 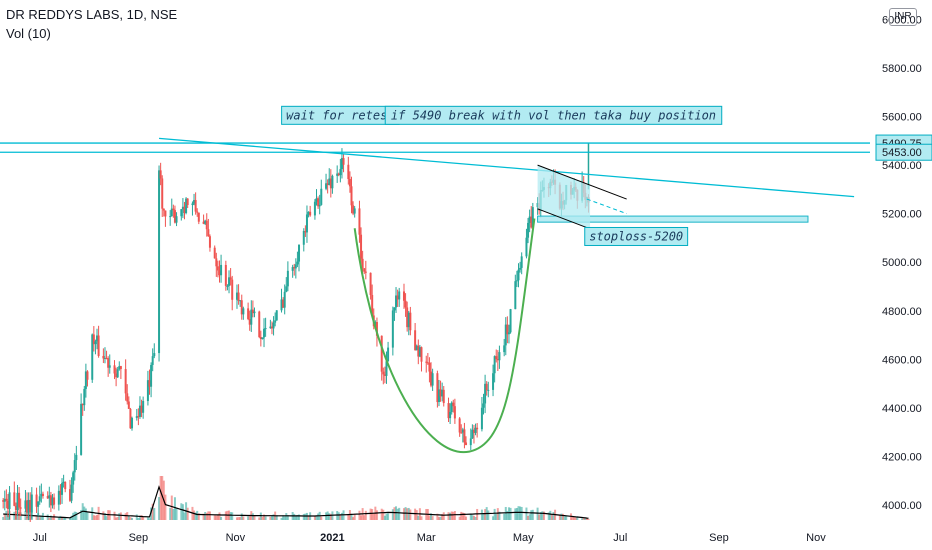 I want to click on price-tick-label: 4800.00, so click(x=902, y=312).